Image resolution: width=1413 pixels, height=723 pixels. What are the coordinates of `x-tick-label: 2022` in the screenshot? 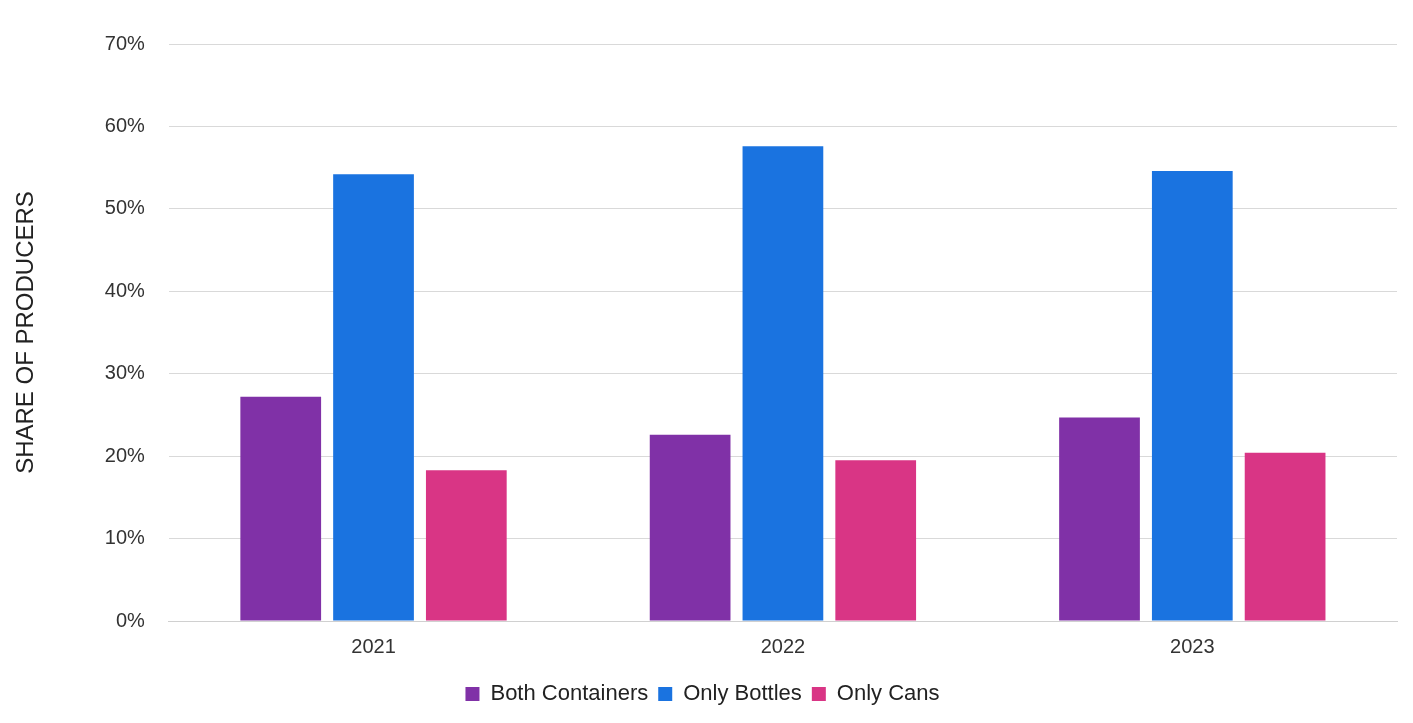 It's located at (783, 645).